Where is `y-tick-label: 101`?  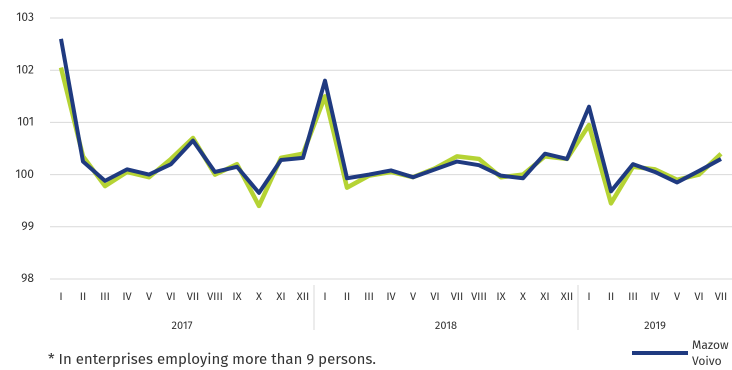
y-tick-label: 101 is located at coordinates (25, 123).